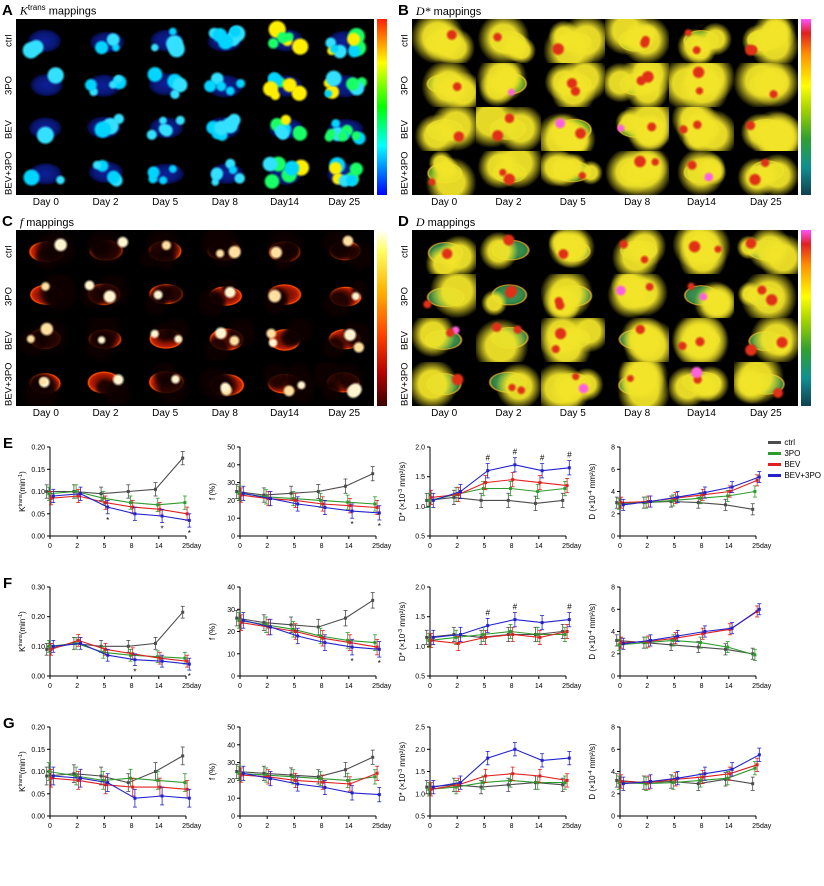 Image resolution: width=824 pixels, height=886 pixels. What do you see at coordinates (613, 750) in the screenshot?
I see `svg-text: 6` at bounding box center [613, 750].